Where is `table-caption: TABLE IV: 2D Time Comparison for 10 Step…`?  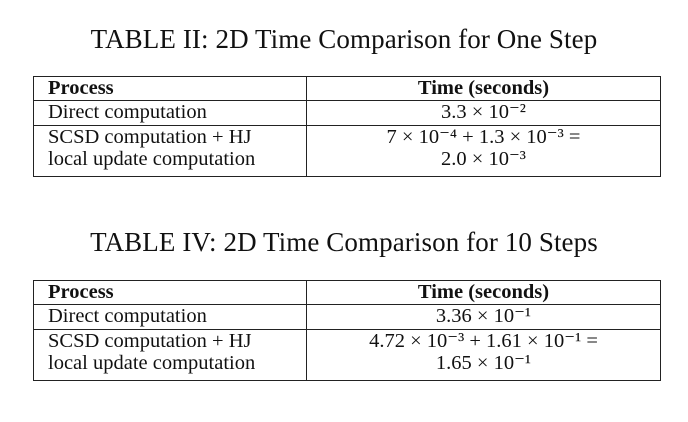 table-caption: TABLE IV: 2D Time Comparison for 10 Step… is located at coordinates (344, 242).